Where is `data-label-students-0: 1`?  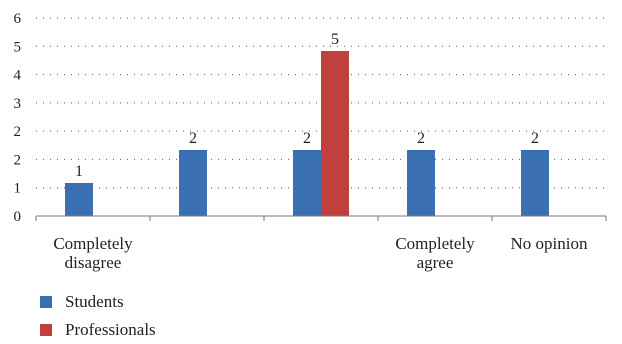
data-label-students-0: 1 is located at coordinates (79, 171).